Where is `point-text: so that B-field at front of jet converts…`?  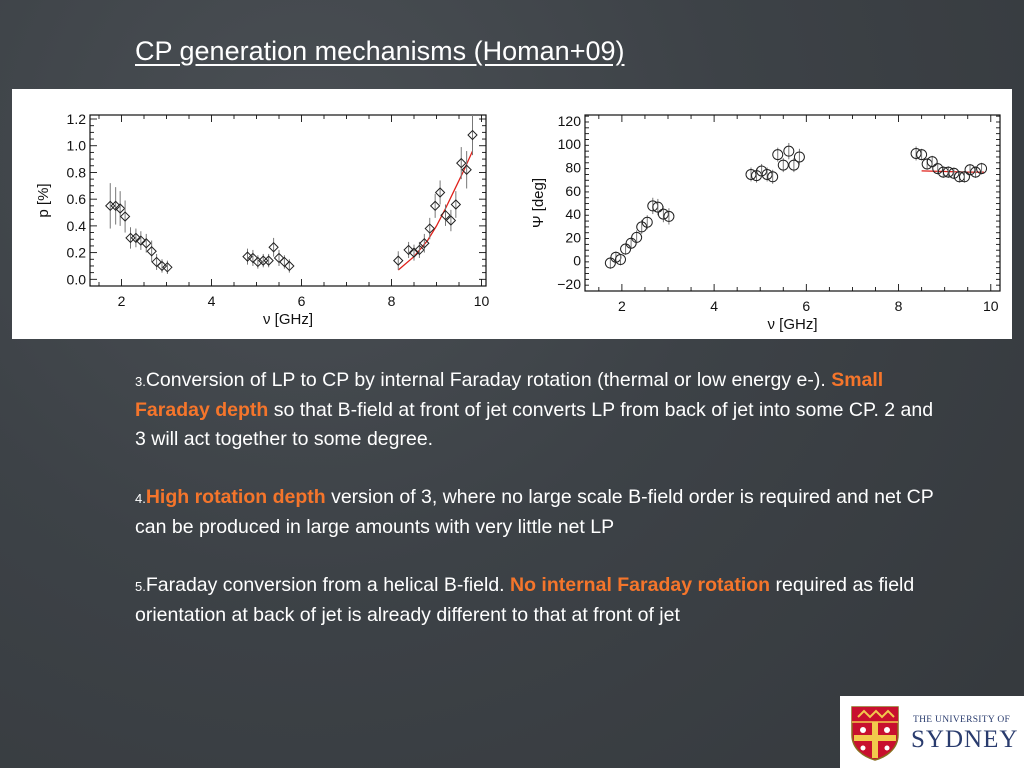 point-text: so that B-field at front of jet converts… is located at coordinates (534, 424).